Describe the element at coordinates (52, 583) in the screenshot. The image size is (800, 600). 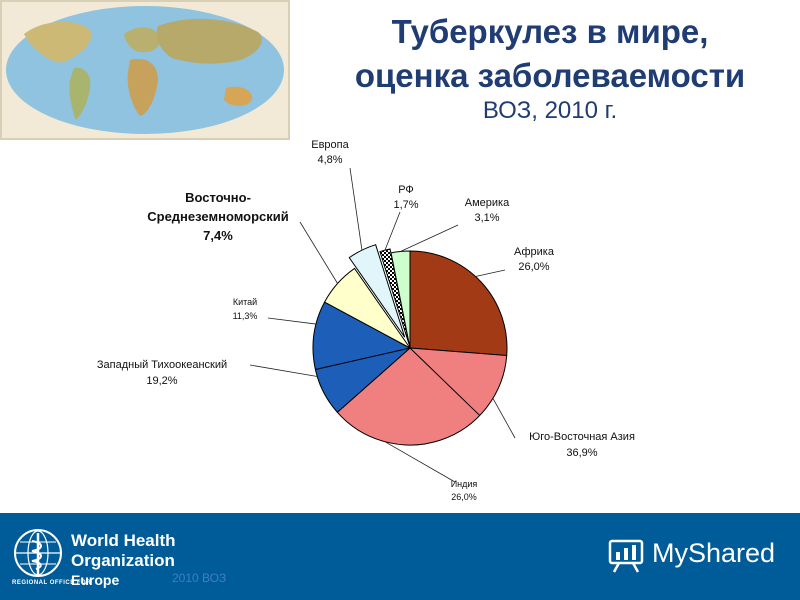
I see `who-regional-office: REGIONAL OFFICE FOR` at that location.